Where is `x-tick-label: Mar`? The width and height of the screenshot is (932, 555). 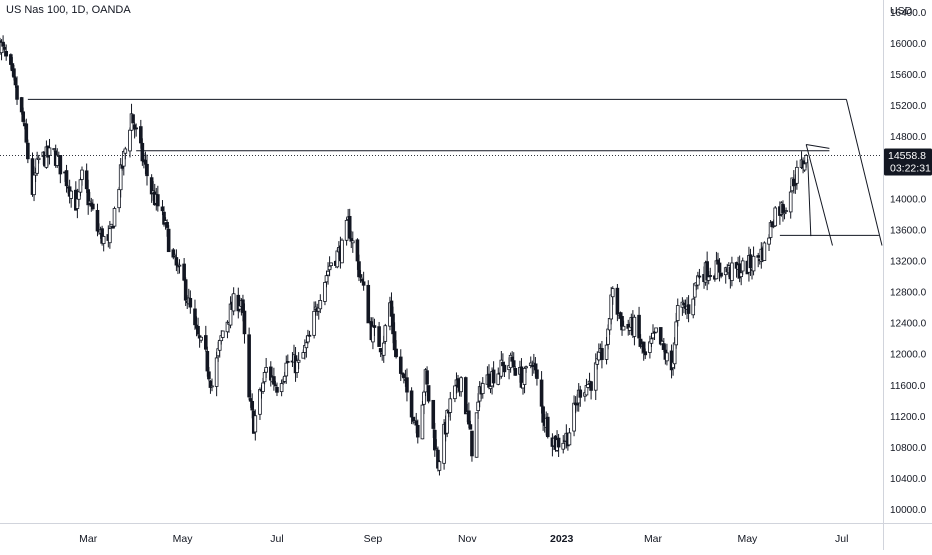
x-tick-label: Mar is located at coordinates (88, 539).